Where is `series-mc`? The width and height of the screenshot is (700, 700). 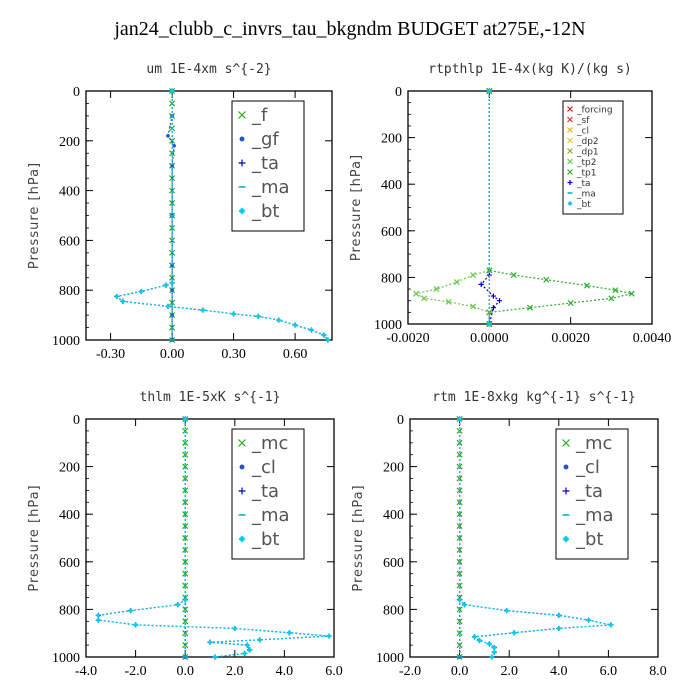
series-mc is located at coordinates (459, 538).